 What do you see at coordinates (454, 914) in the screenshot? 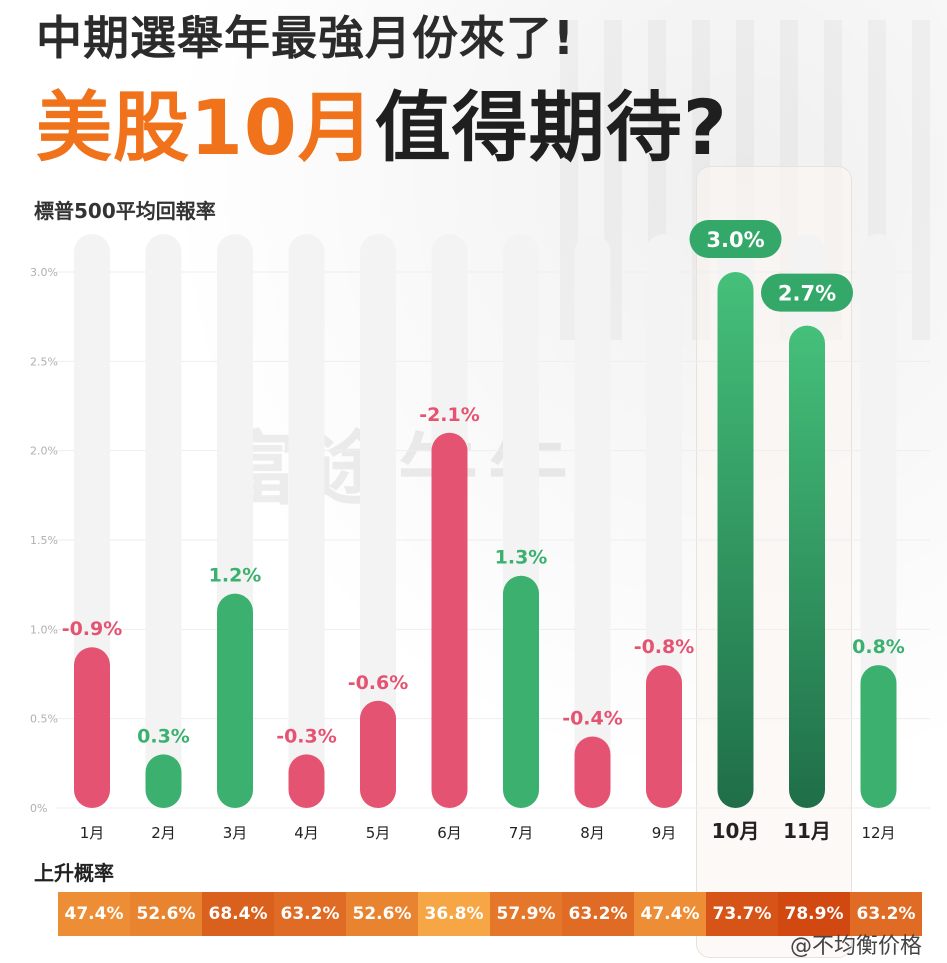
I see `probability-cell: 36.8%` at bounding box center [454, 914].